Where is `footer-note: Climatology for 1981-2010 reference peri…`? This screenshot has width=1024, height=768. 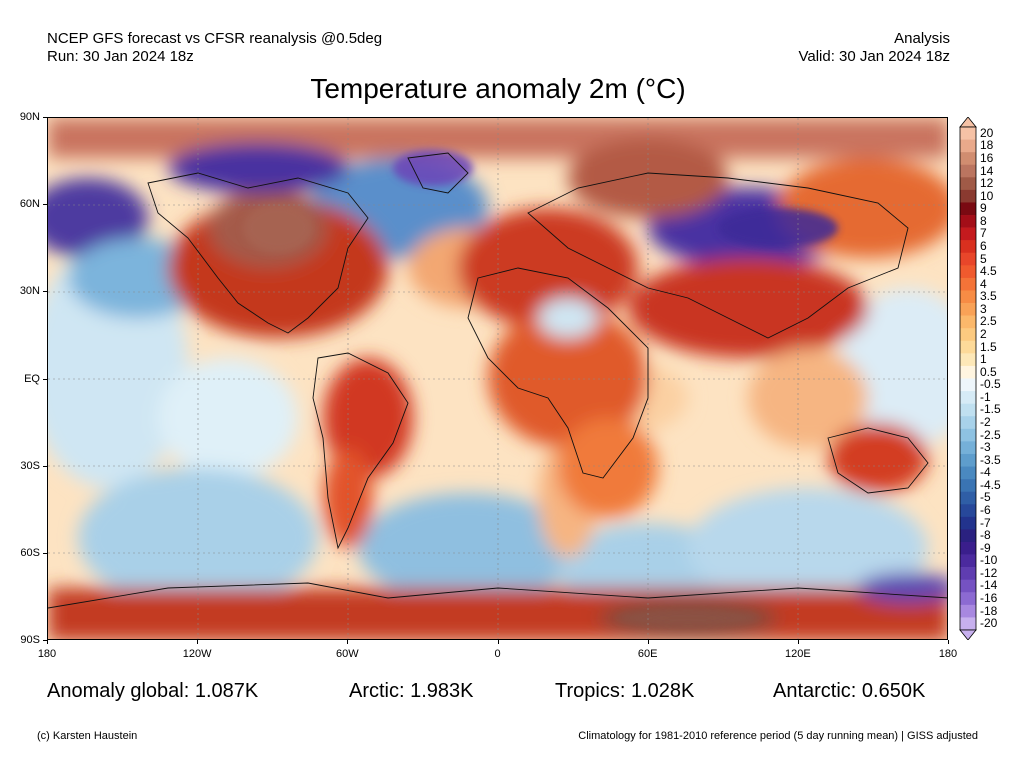
footer-note: Climatology for 1981-2010 reference peri… is located at coordinates (778, 736).